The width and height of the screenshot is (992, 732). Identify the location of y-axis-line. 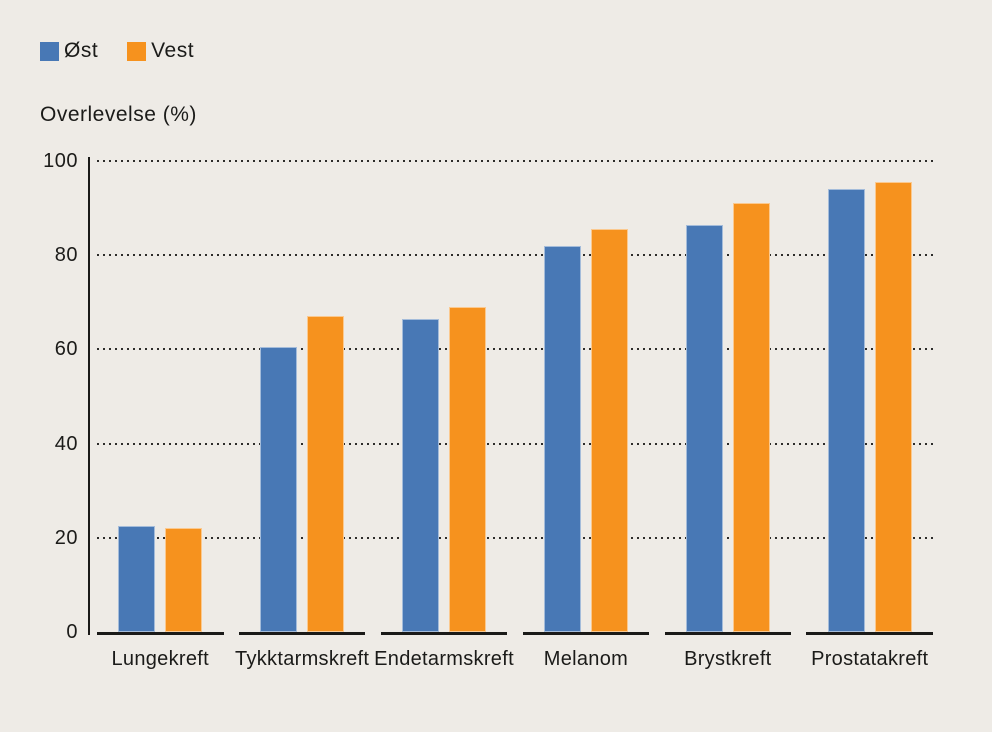
(89, 396).